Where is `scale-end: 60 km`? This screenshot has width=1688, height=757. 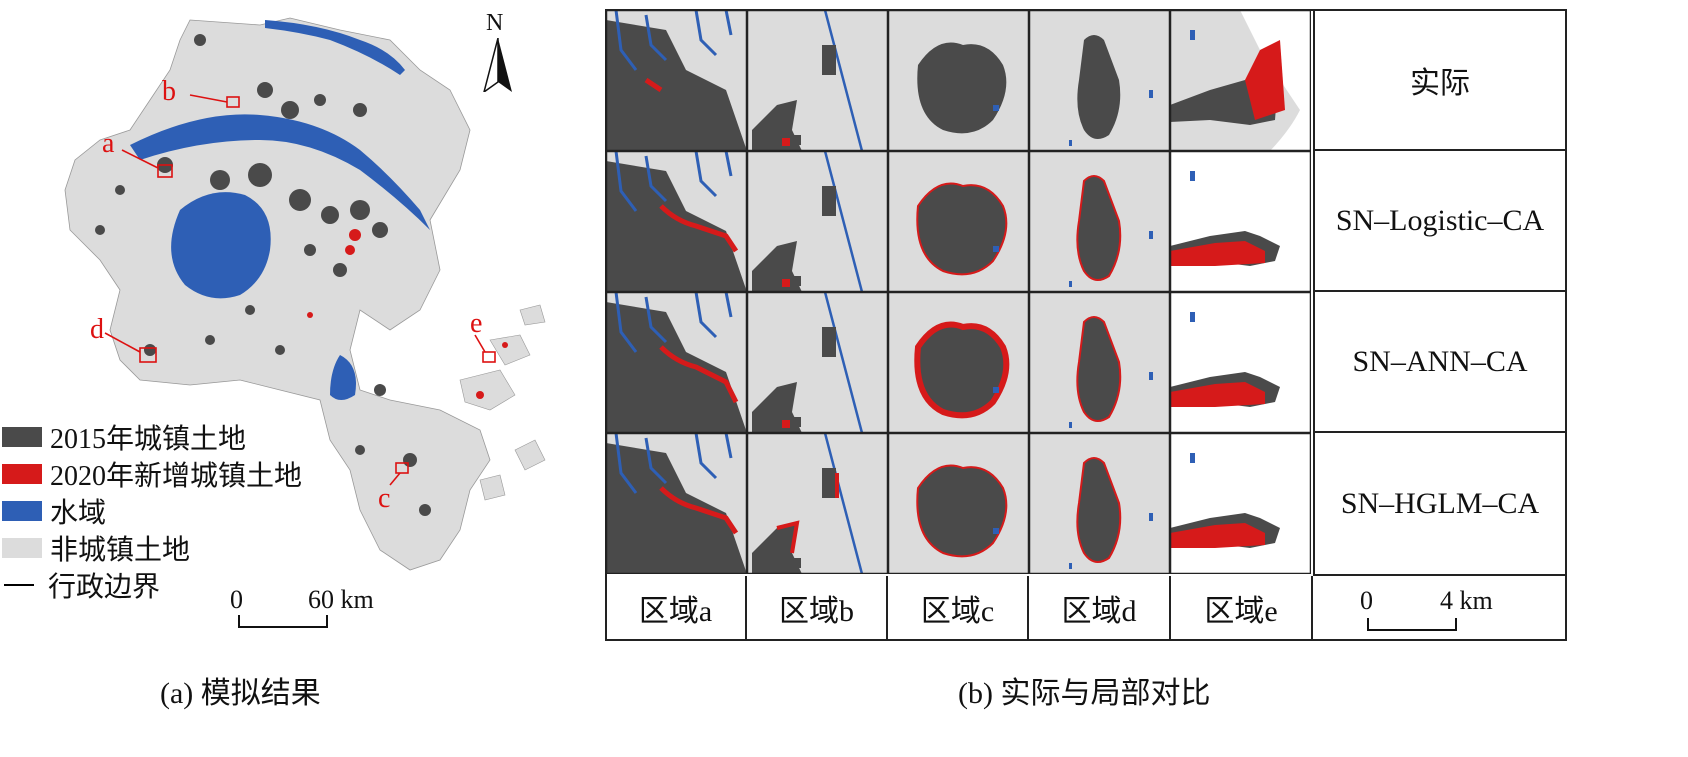 scale-end: 60 km is located at coordinates (341, 599).